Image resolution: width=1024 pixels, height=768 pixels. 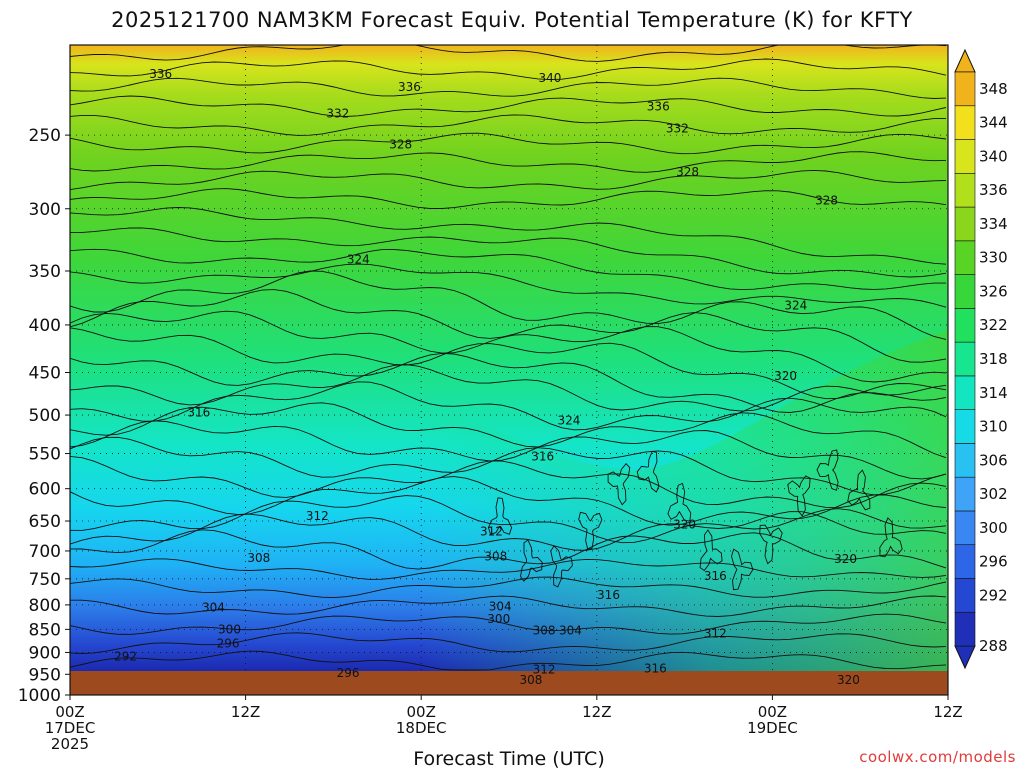 I want to click on contour-label: 300, so click(x=229, y=629).